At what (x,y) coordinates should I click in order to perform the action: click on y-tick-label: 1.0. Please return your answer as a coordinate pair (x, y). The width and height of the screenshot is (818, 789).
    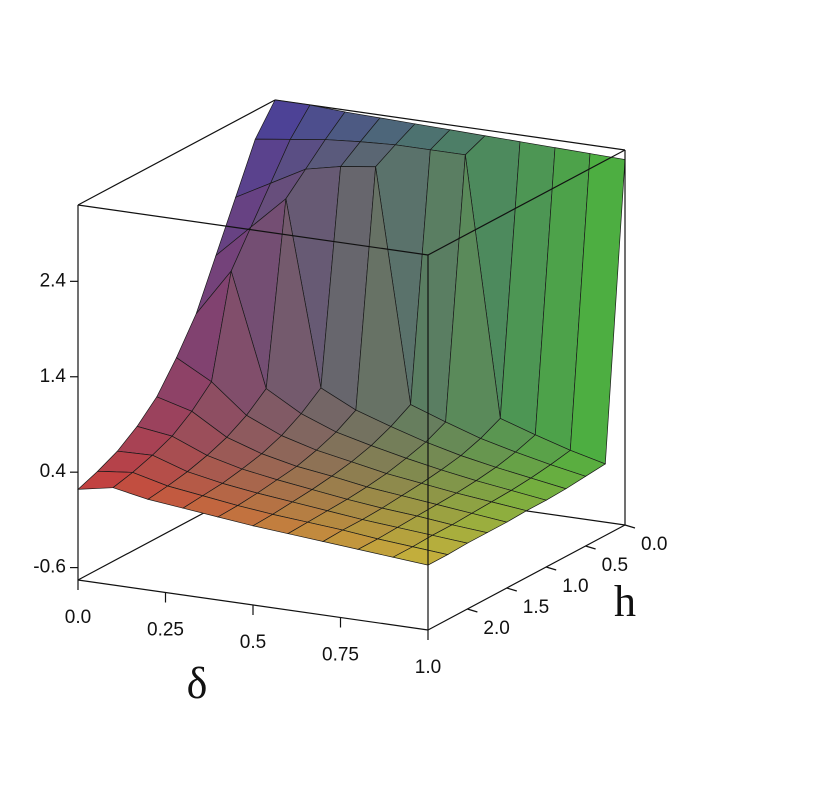
    Looking at the image, I should click on (575, 586).